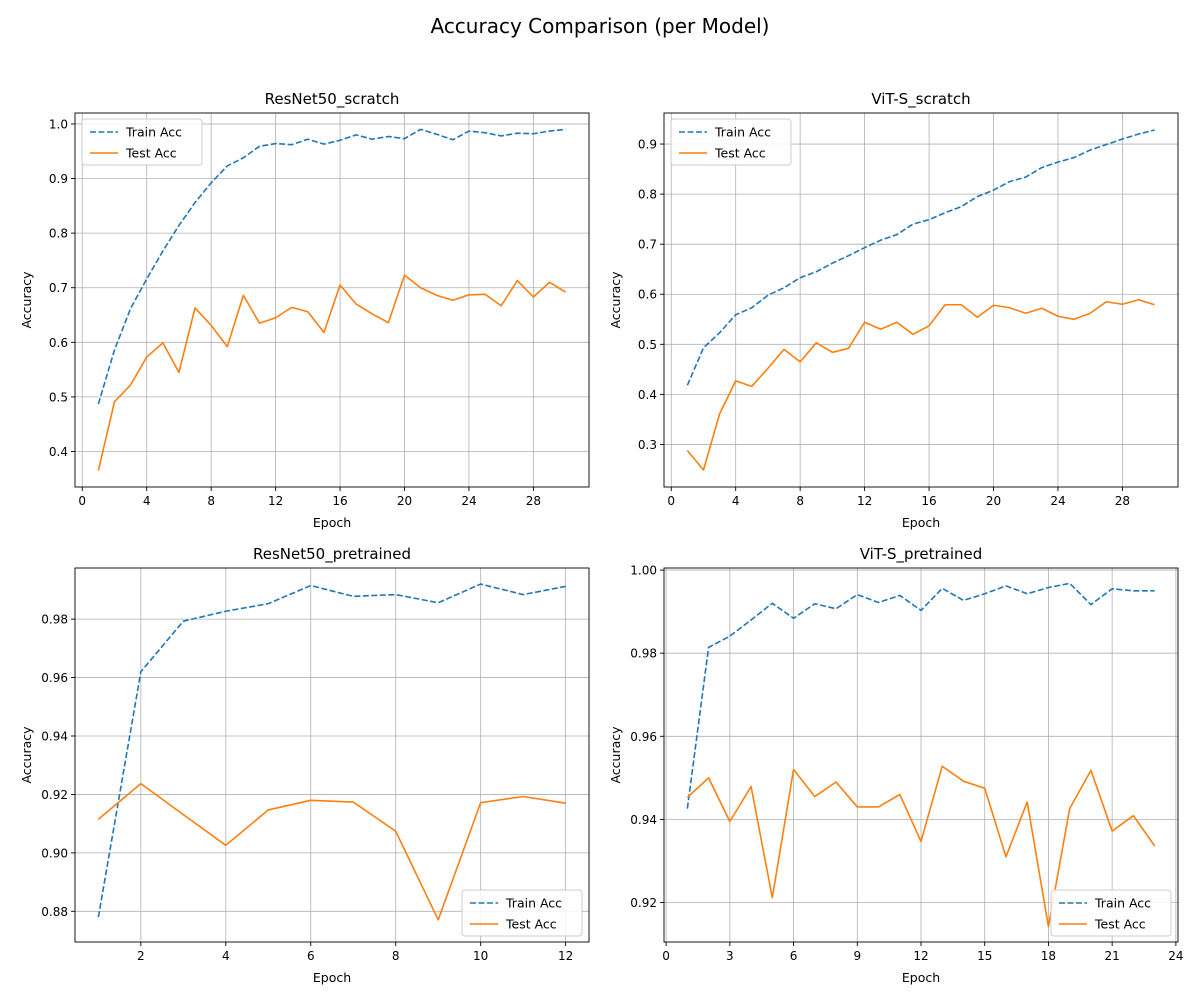 The image size is (1200, 1000). What do you see at coordinates (1048, 956) in the screenshot?
I see `x-tick-label: 18` at bounding box center [1048, 956].